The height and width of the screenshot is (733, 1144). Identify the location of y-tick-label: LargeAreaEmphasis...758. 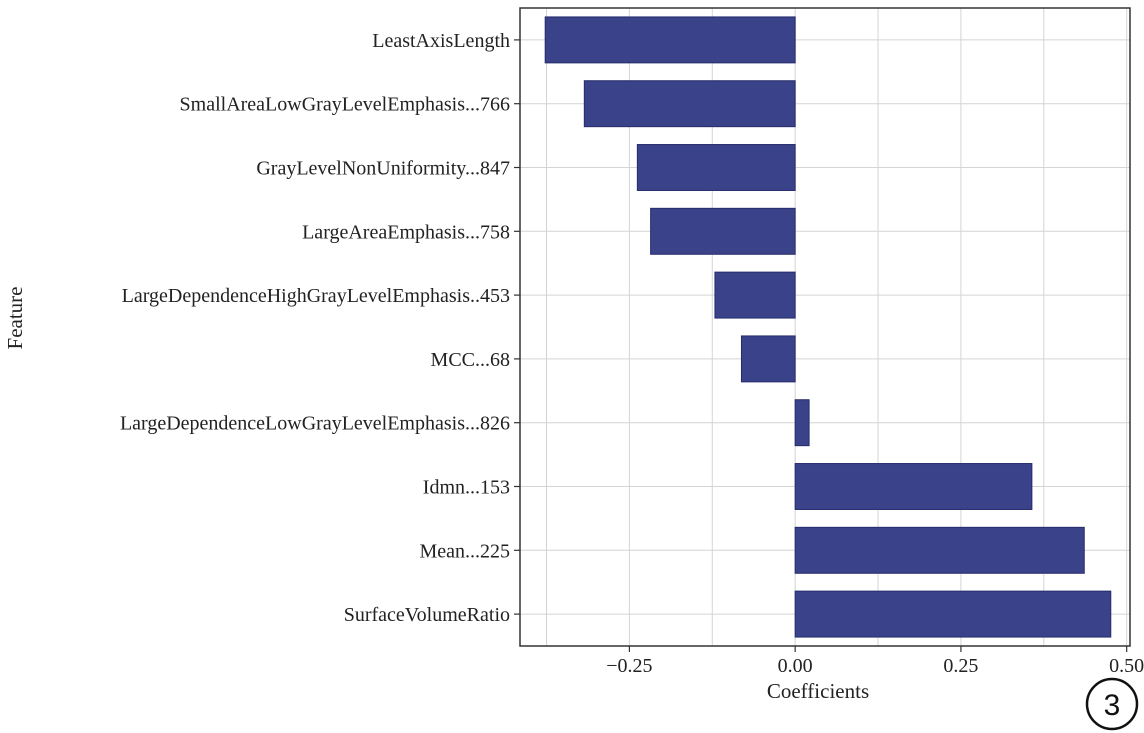
(406, 232).